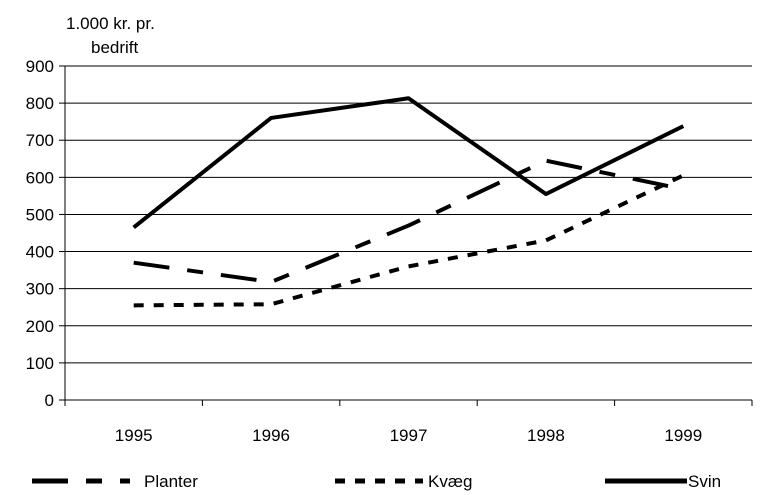 This screenshot has height=495, width=764. I want to click on y-tick-label: 0, so click(49, 400).